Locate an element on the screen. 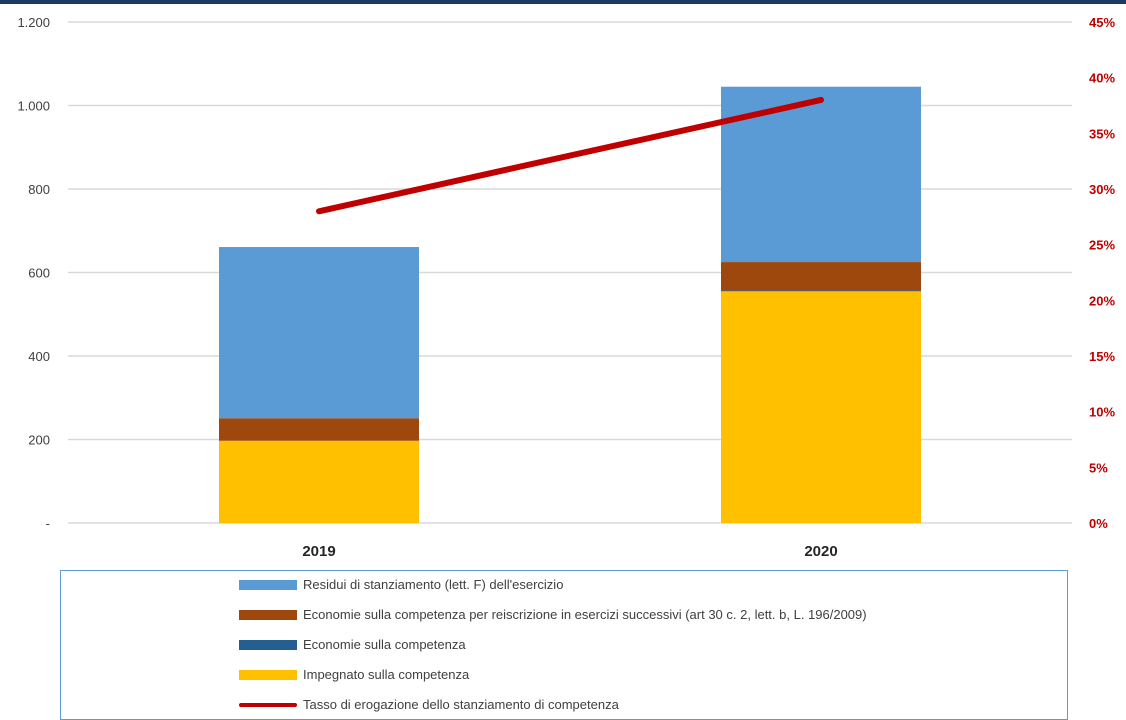 Image resolution: width=1126 pixels, height=720 pixels. y-tick-label-right: 35% is located at coordinates (1102, 133).